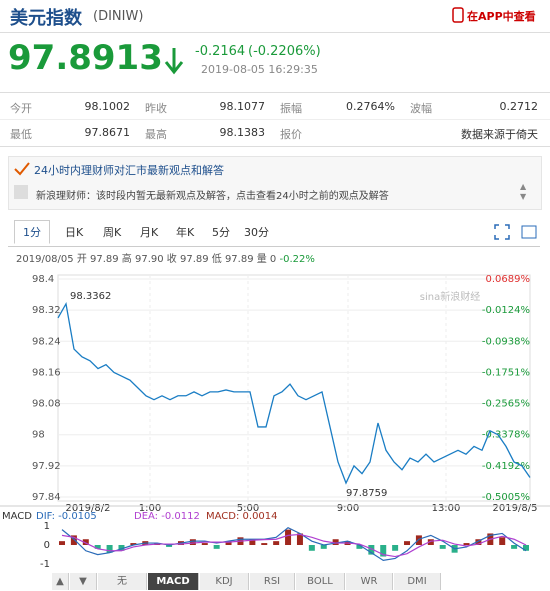  I want to click on change-pct: (-0.2206%), so click(284, 51).